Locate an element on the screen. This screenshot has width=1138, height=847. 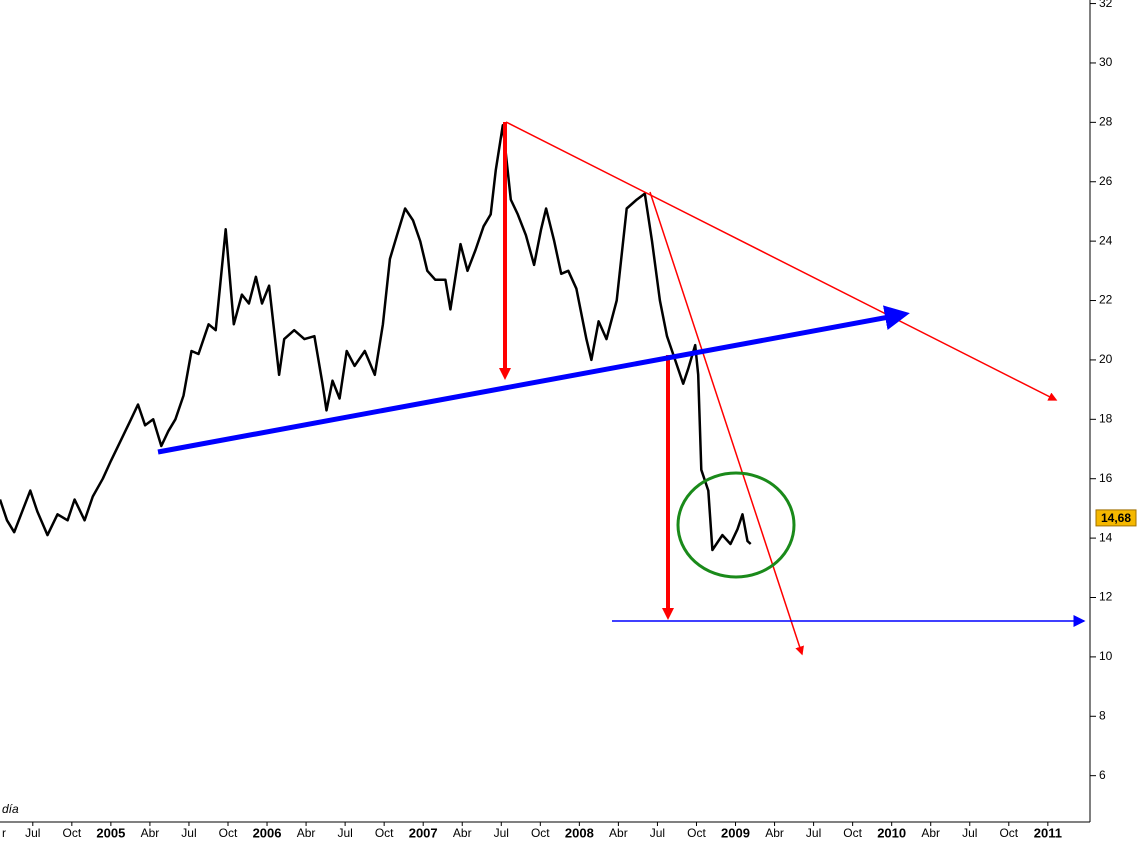
y-tick-label: 32 is located at coordinates (1106, 5).